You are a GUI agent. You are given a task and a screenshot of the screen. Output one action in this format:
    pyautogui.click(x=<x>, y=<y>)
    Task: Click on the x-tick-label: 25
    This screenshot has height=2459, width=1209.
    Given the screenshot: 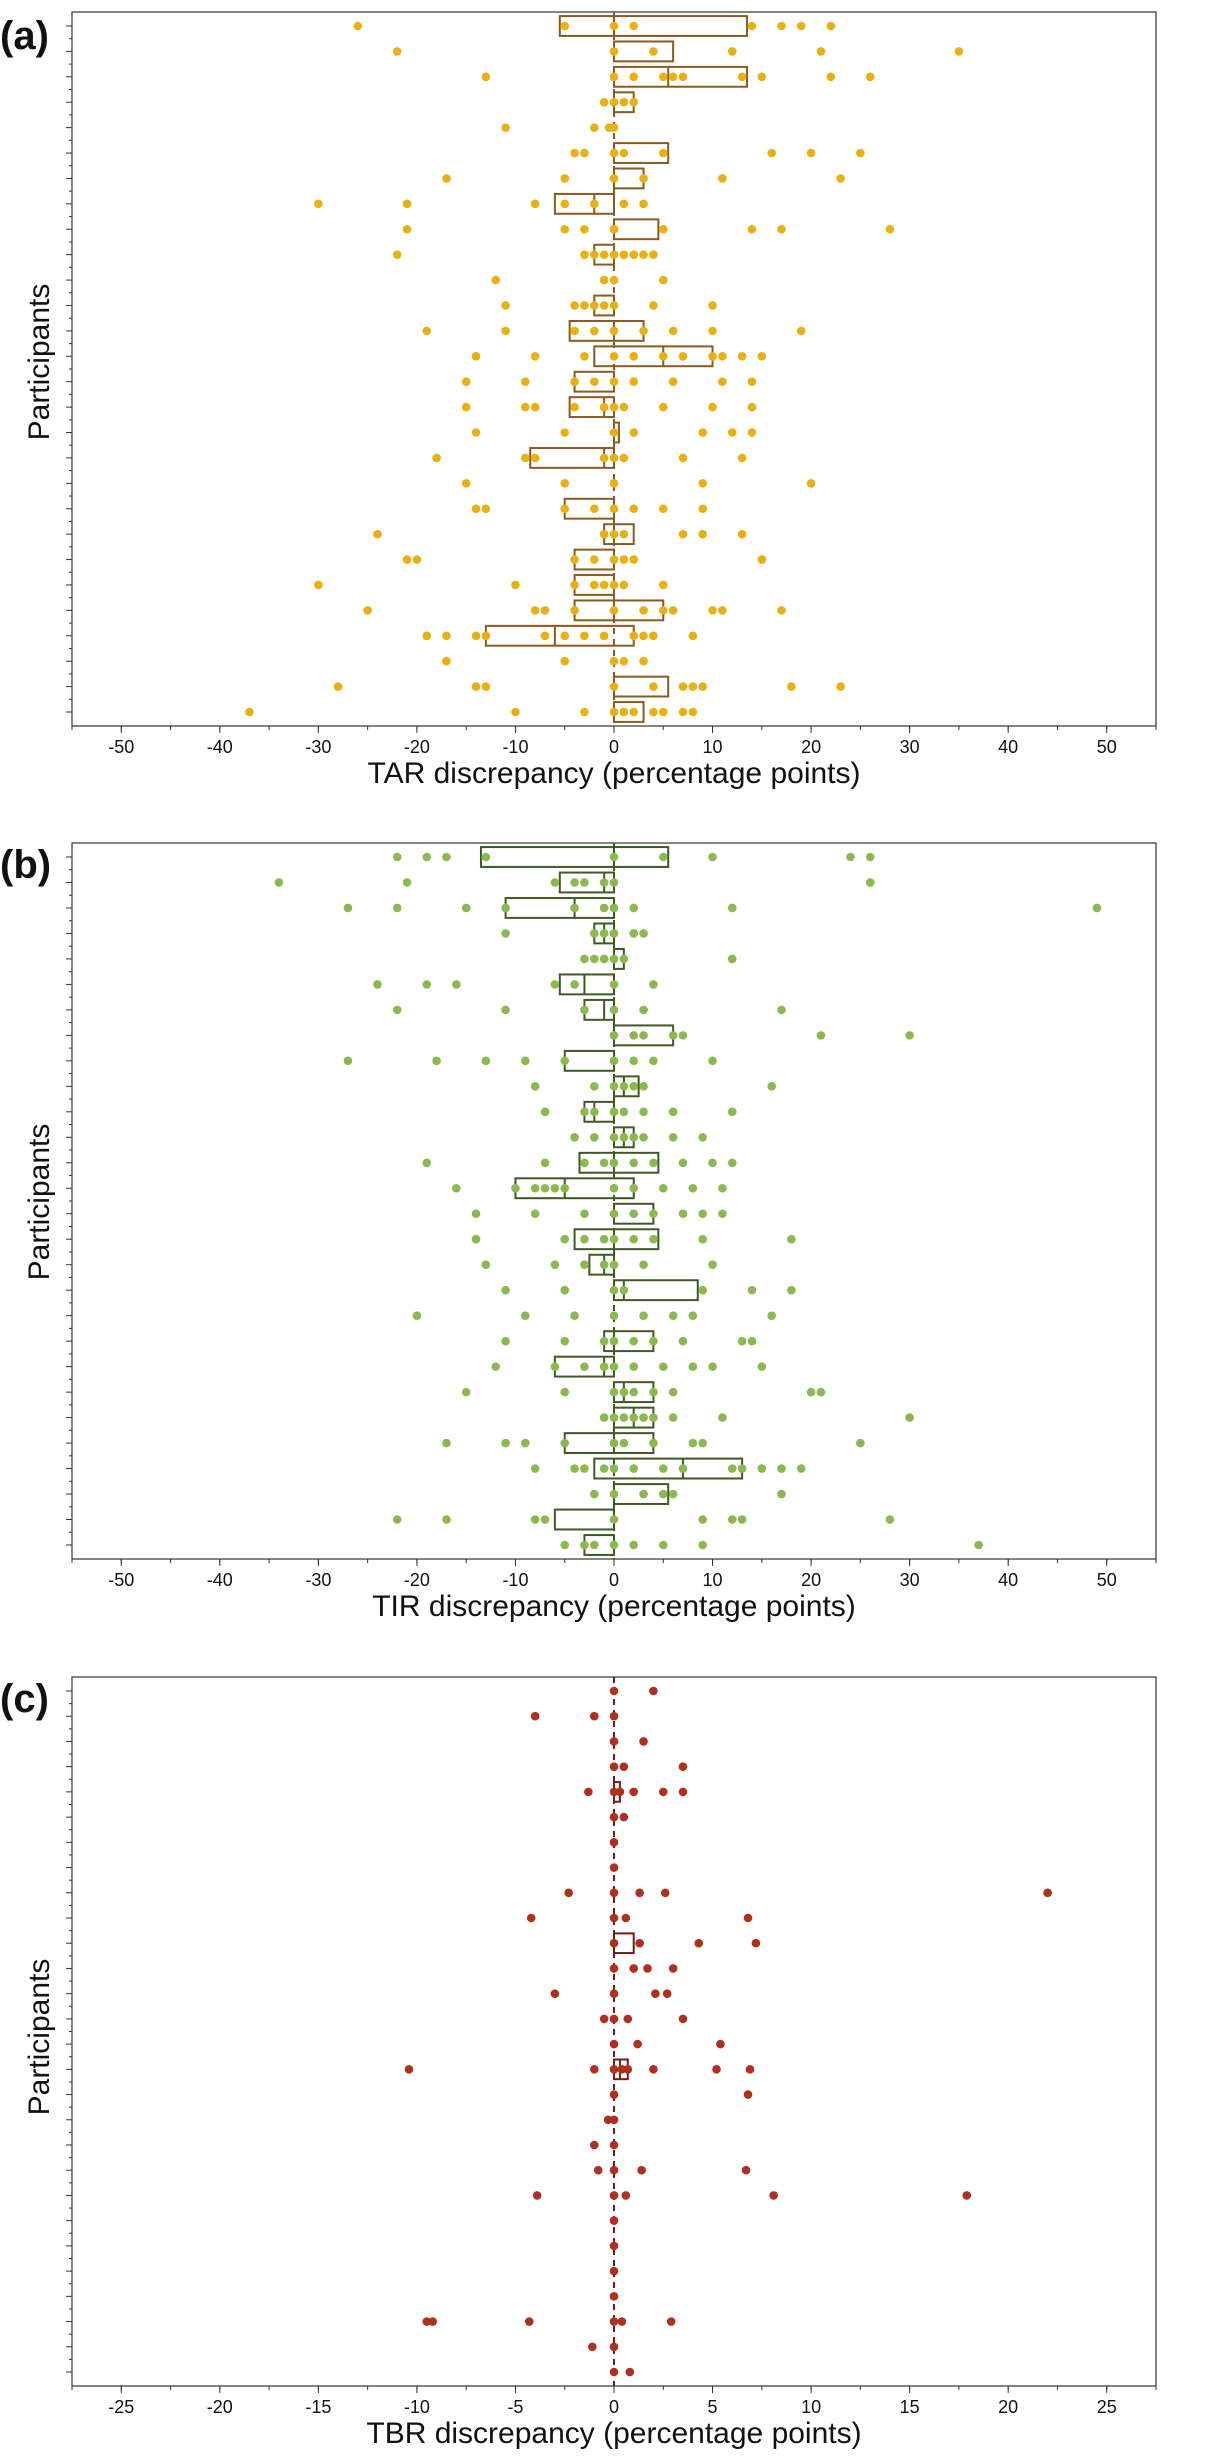 What is the action you would take?
    pyautogui.click(x=1107, y=2407)
    